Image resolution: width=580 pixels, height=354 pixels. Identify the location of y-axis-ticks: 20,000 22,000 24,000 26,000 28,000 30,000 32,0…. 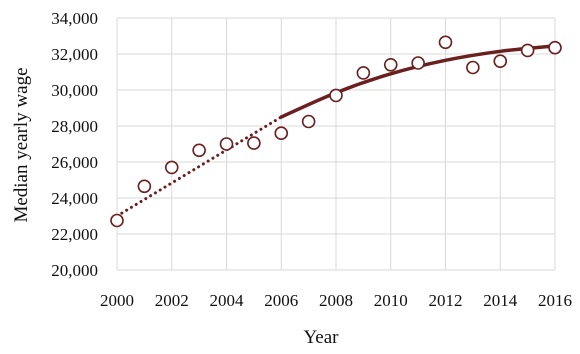
(74, 144).